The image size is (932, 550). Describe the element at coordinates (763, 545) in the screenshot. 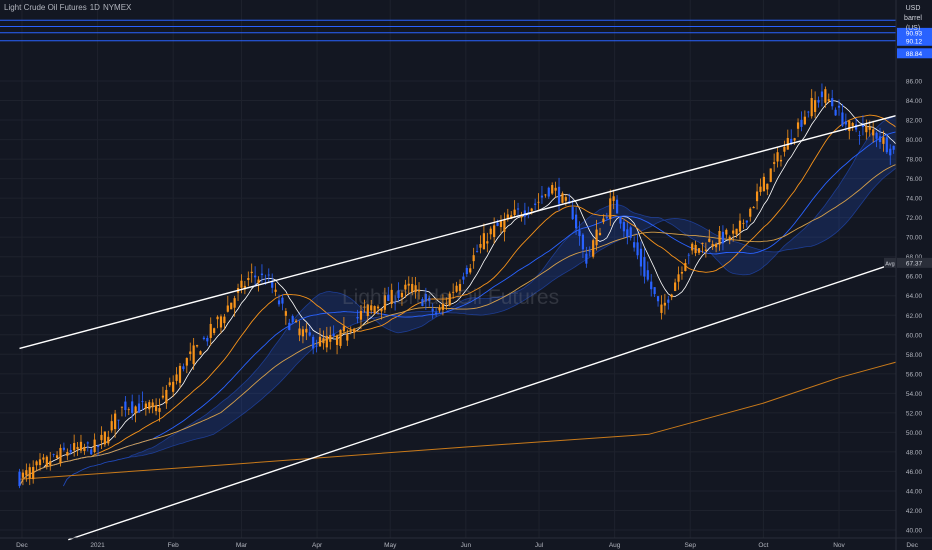

I see `x-tick-label: Oct` at that location.